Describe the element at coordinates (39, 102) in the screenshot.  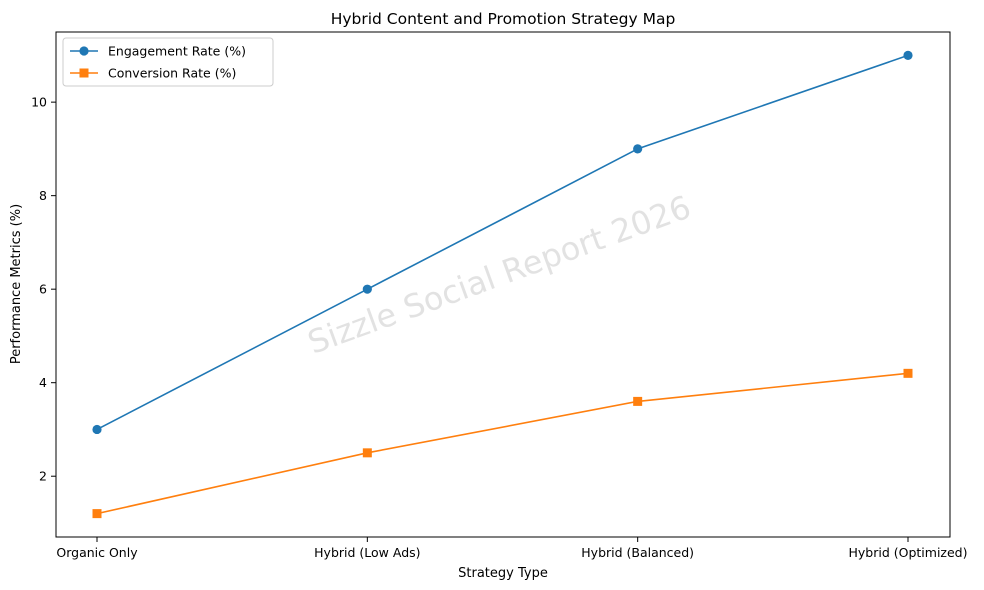
I see `y-tick-label: 10` at that location.